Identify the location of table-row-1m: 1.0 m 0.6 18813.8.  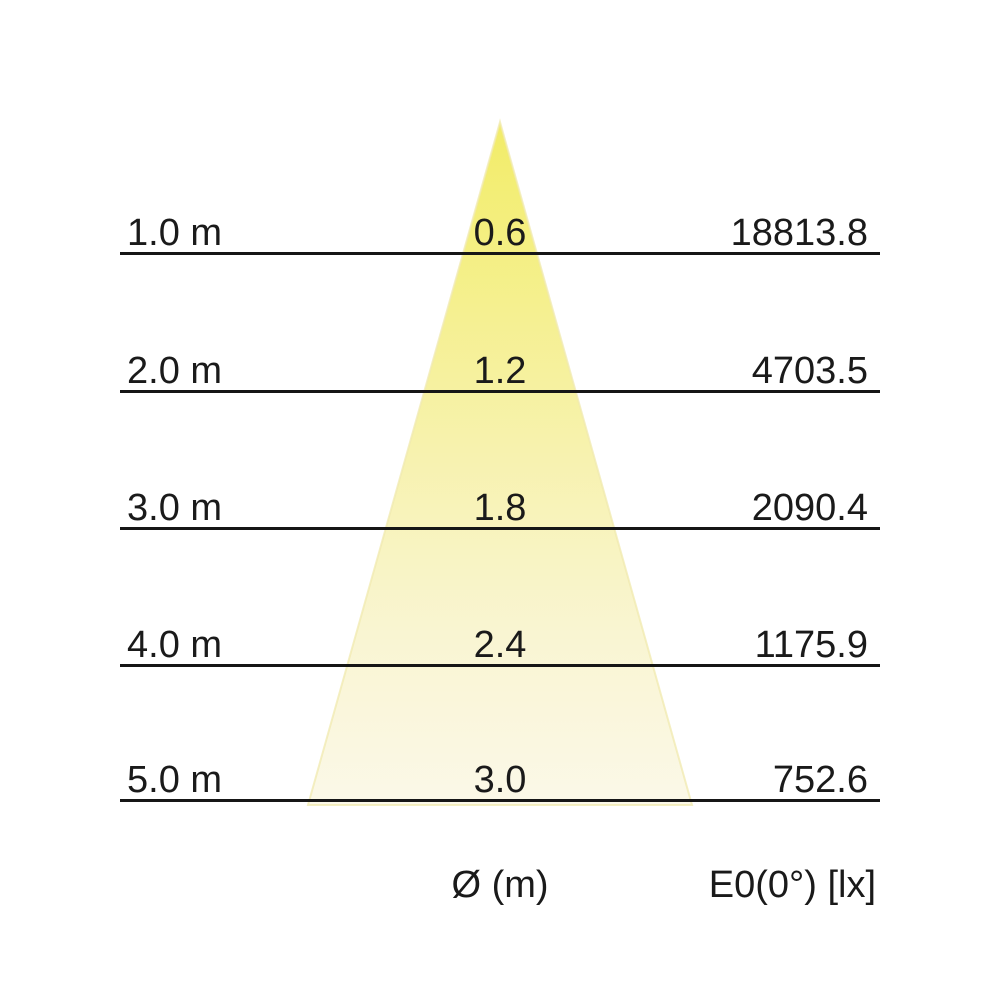
(500, 228).